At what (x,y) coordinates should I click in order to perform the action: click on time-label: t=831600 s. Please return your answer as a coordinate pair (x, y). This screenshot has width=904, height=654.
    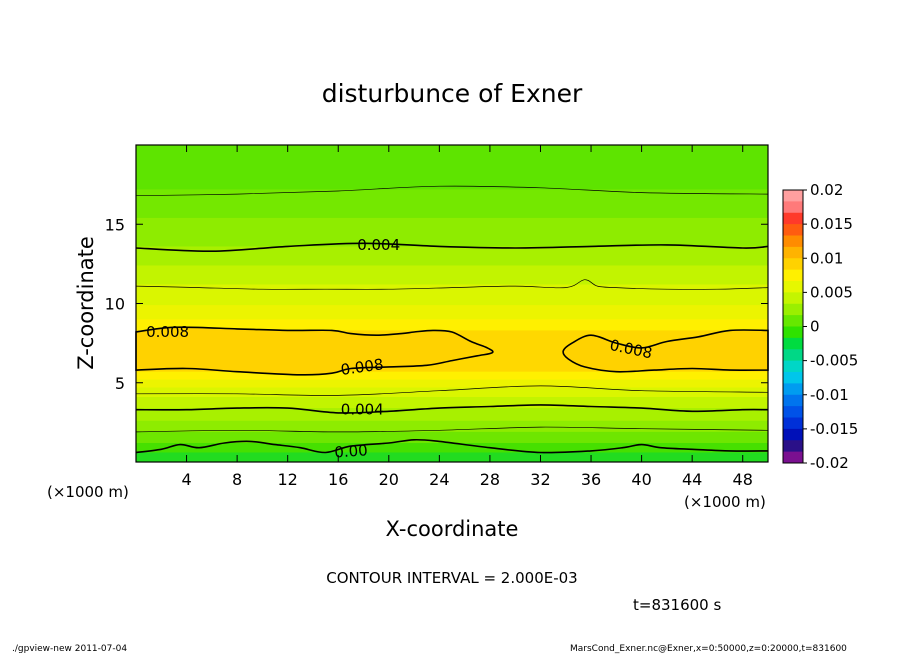
    Looking at the image, I should click on (677, 605).